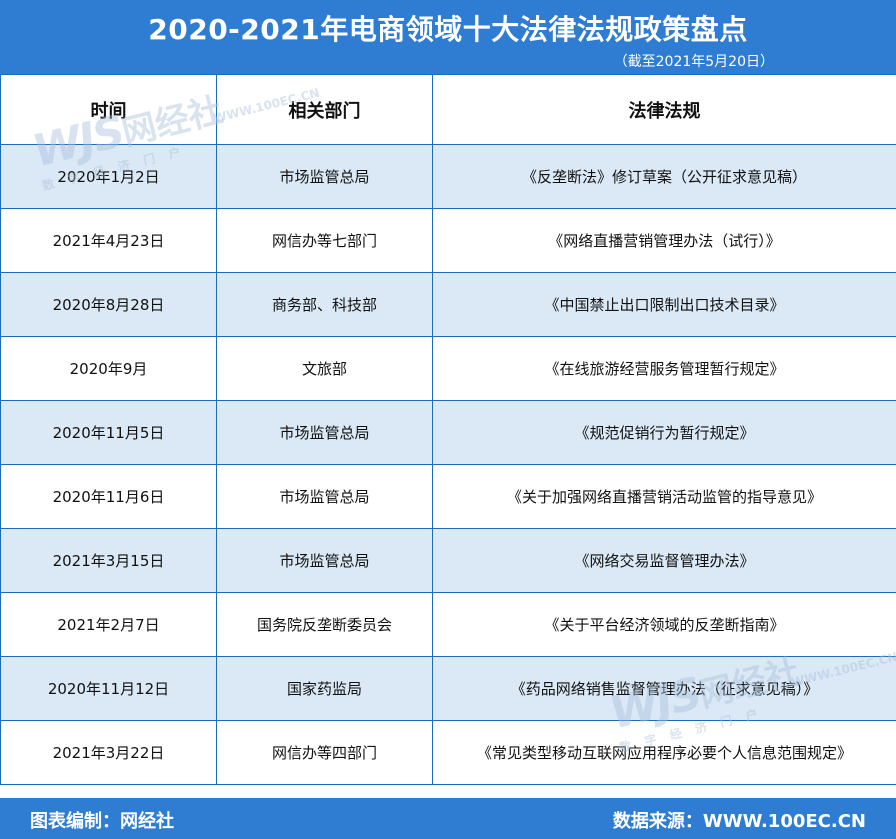 Image resolution: width=896 pixels, height=839 pixels. I want to click on cell-date: 2021年3月15日, so click(108, 560).